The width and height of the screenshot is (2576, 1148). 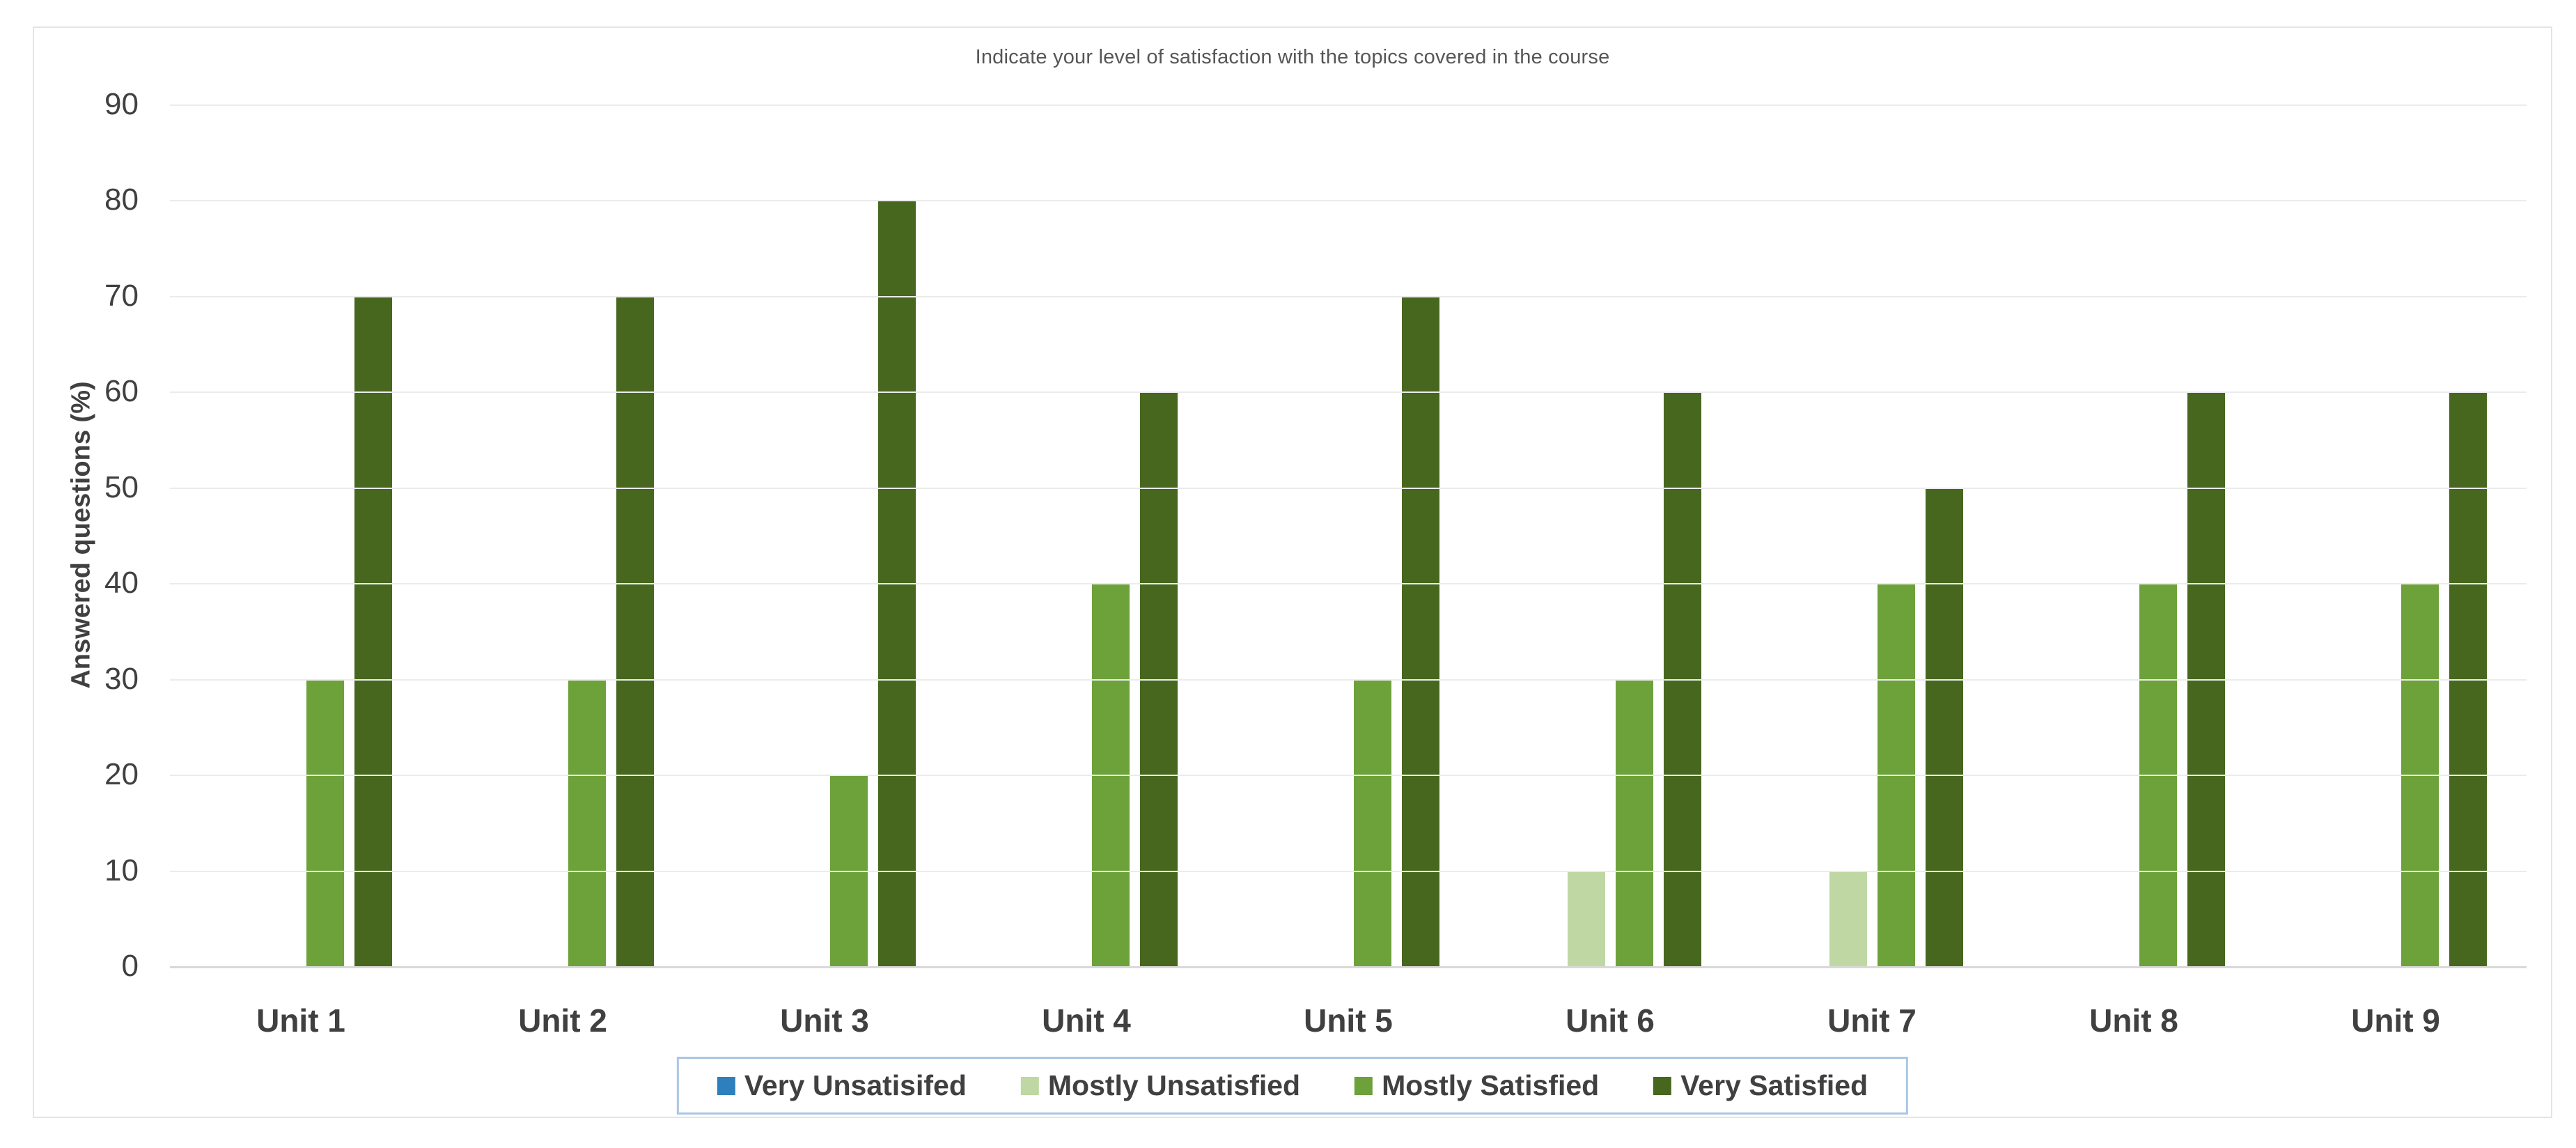 I want to click on y-axis-title: Answered questions (%), so click(x=81, y=535).